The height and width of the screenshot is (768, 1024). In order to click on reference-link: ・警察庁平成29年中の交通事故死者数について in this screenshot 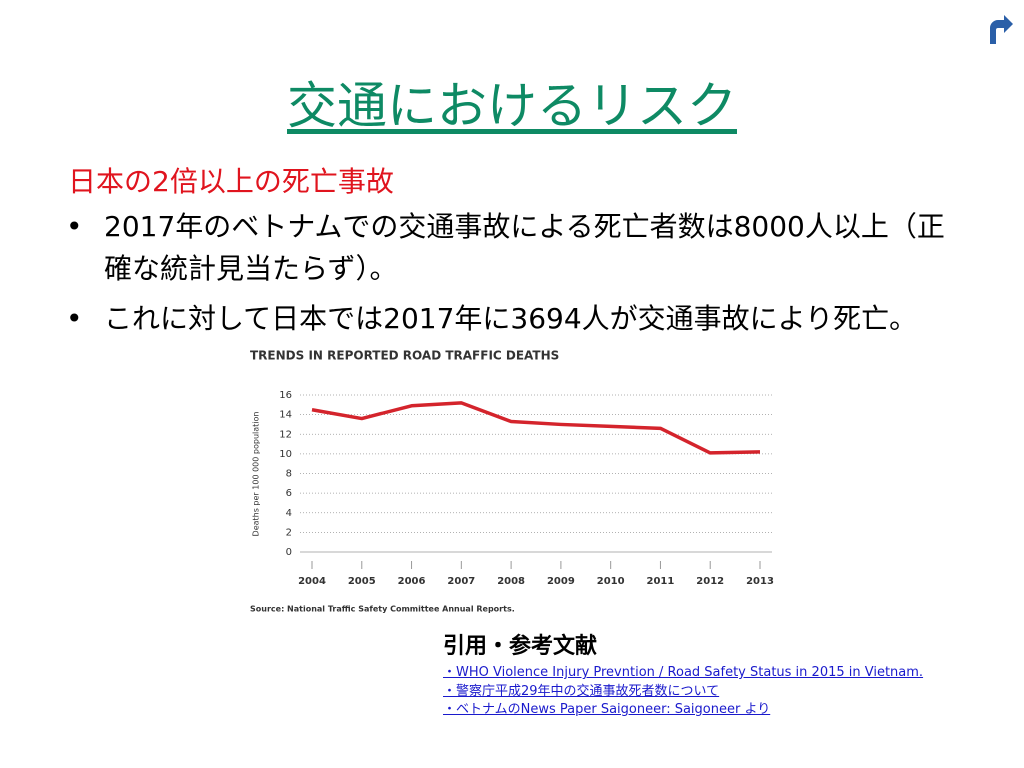, I will do `click(581, 691)`.